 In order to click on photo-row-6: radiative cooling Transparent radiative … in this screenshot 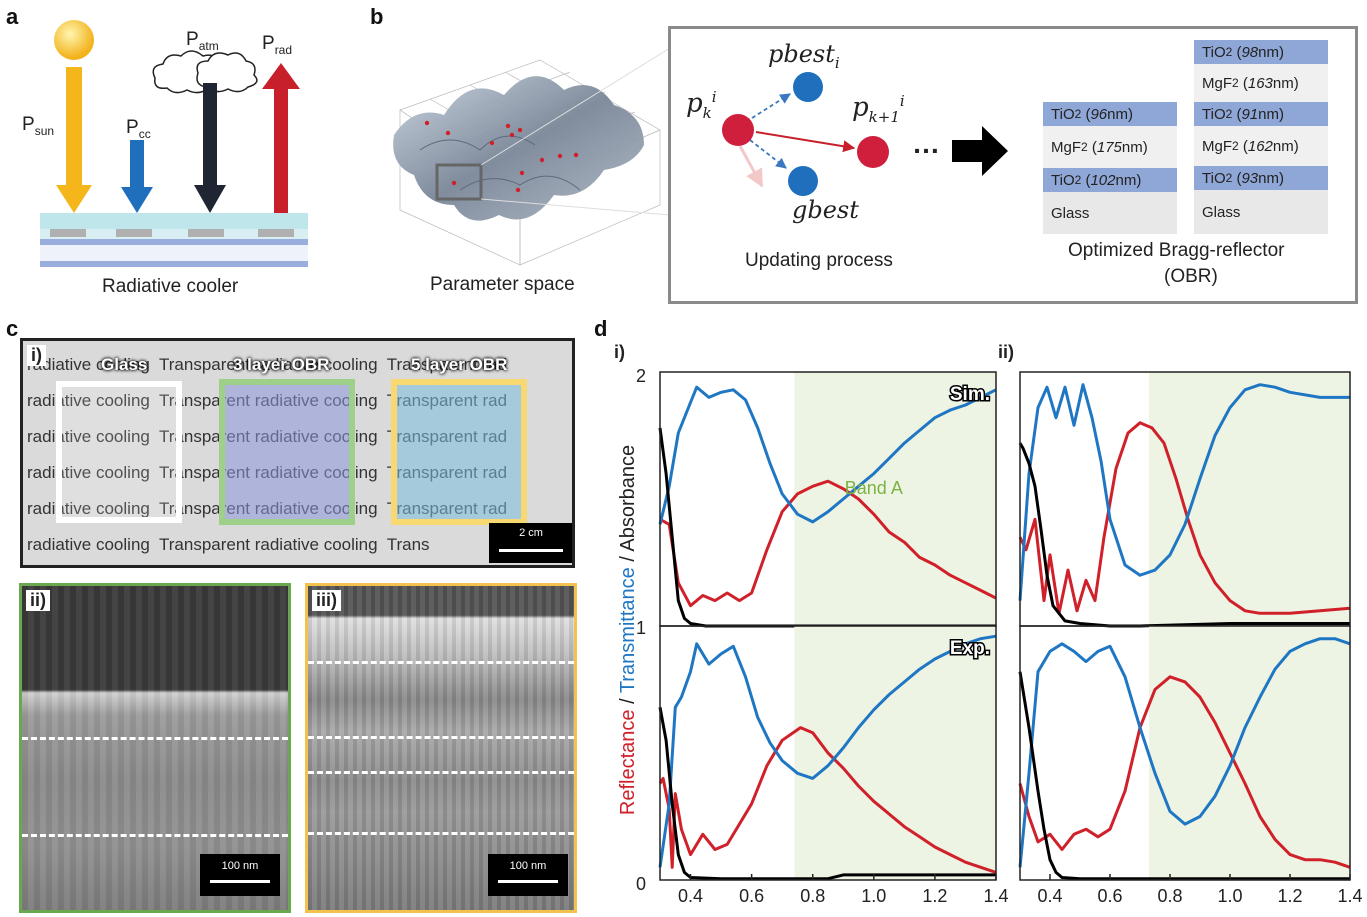, I will do `click(228, 544)`.